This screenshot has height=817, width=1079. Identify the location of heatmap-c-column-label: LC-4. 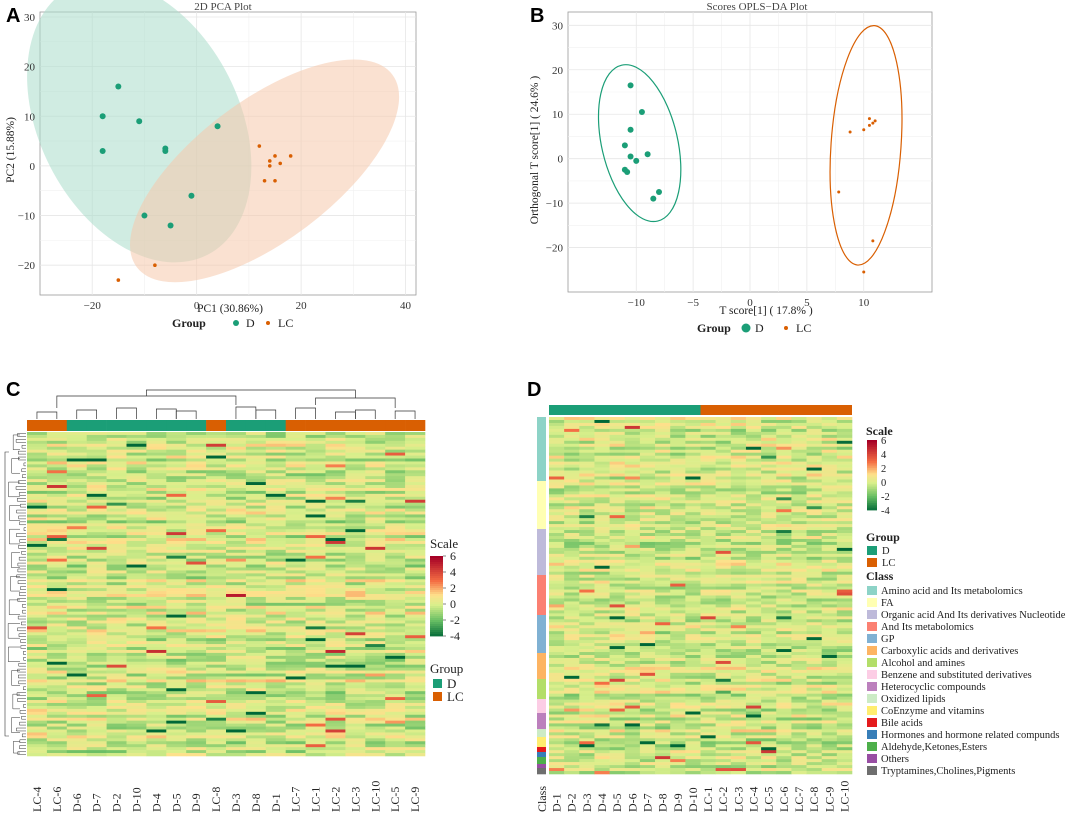
(37, 799).